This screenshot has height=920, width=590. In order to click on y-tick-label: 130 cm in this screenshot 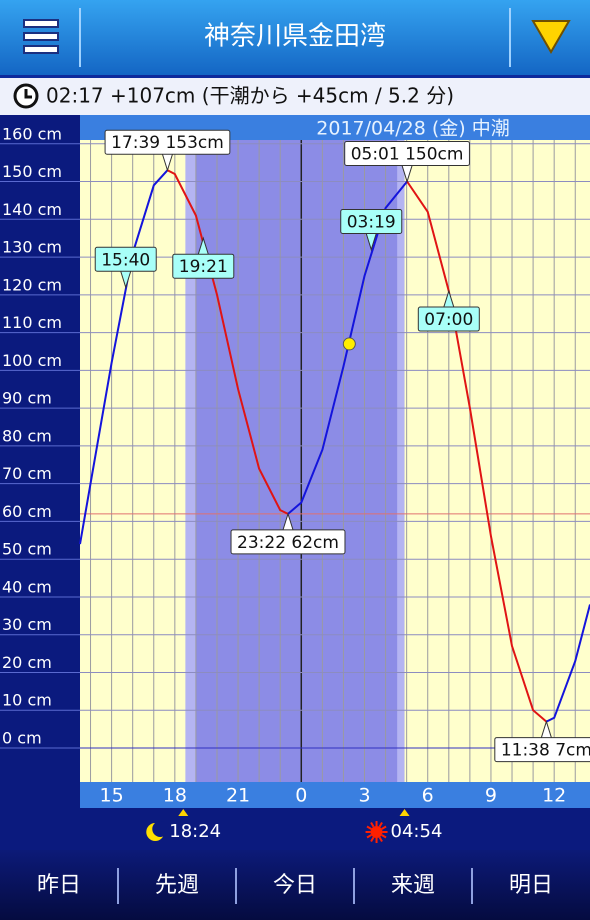, I will do `click(32, 247)`.